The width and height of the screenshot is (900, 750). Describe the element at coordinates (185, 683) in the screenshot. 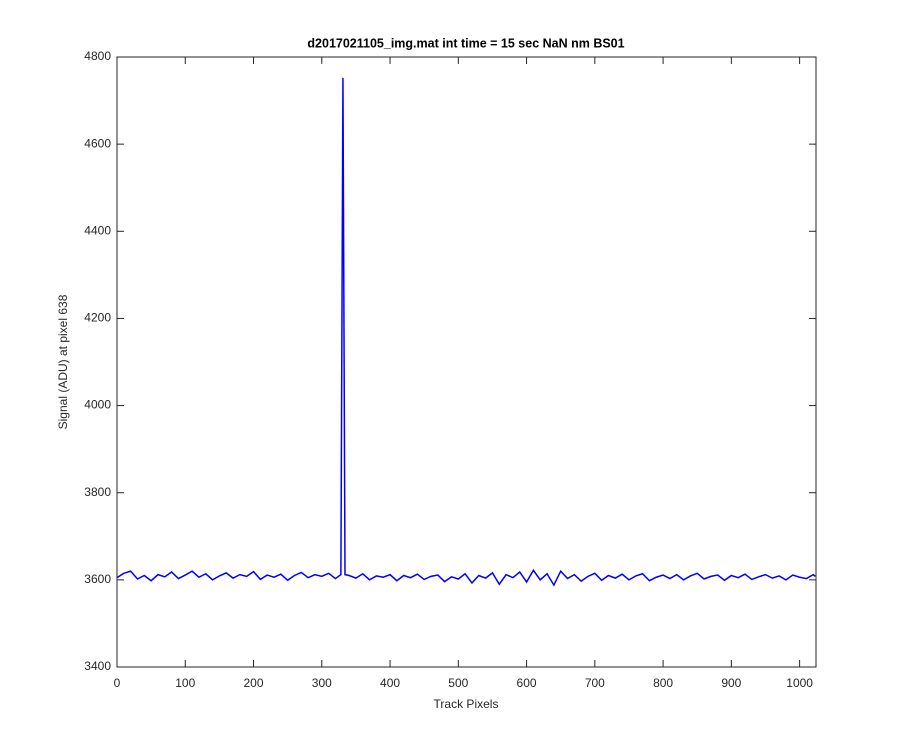

I see `x-tick-label: 100` at that location.